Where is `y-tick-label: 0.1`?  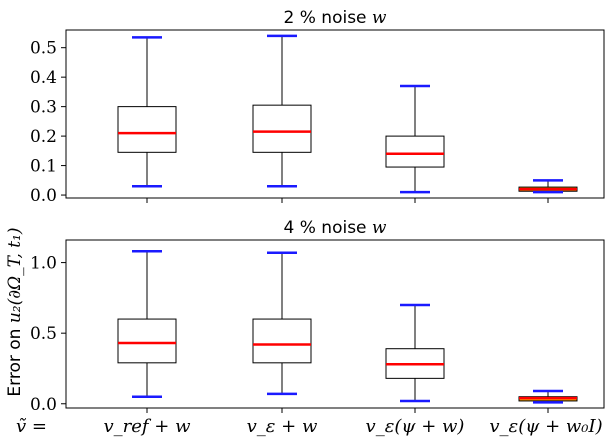
y-tick-label: 0.1 is located at coordinates (43, 167).